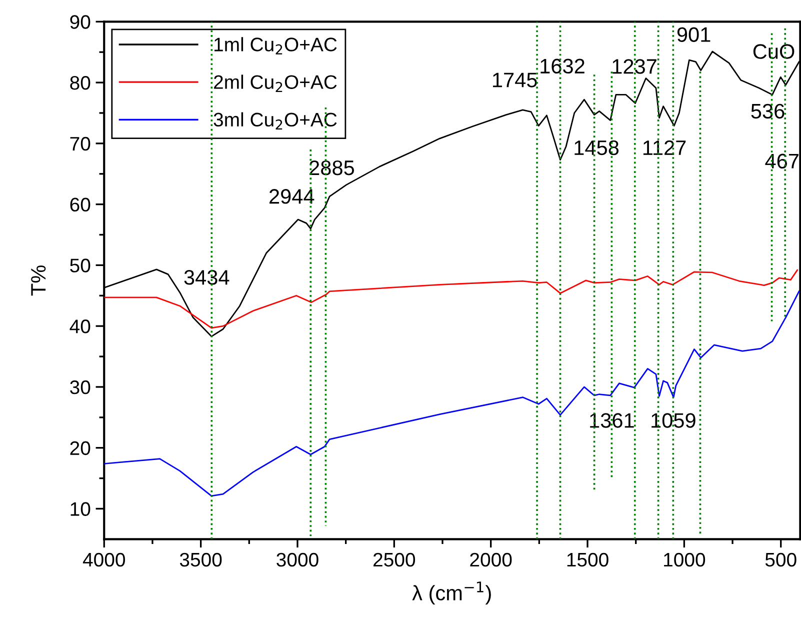 This screenshot has height=619, width=801. Describe the element at coordinates (275, 83) in the screenshot. I see `legend-label: 2ml Cu$_{2}$O+AC` at that location.